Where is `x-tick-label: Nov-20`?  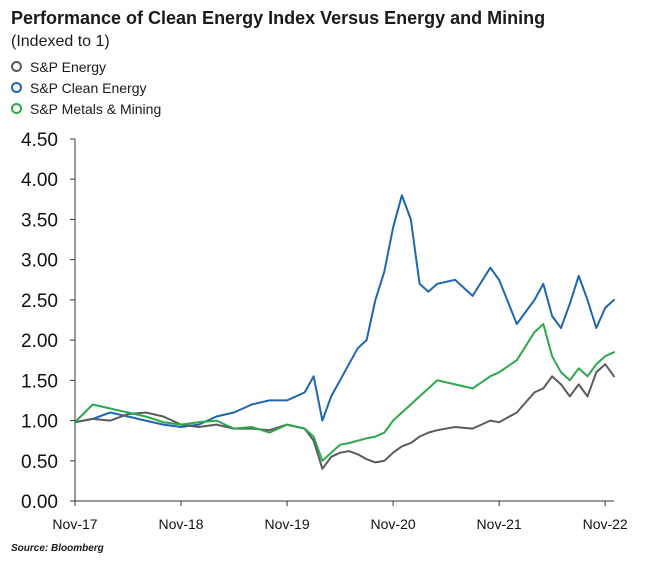
x-tick-label: Nov-20 is located at coordinates (393, 524).